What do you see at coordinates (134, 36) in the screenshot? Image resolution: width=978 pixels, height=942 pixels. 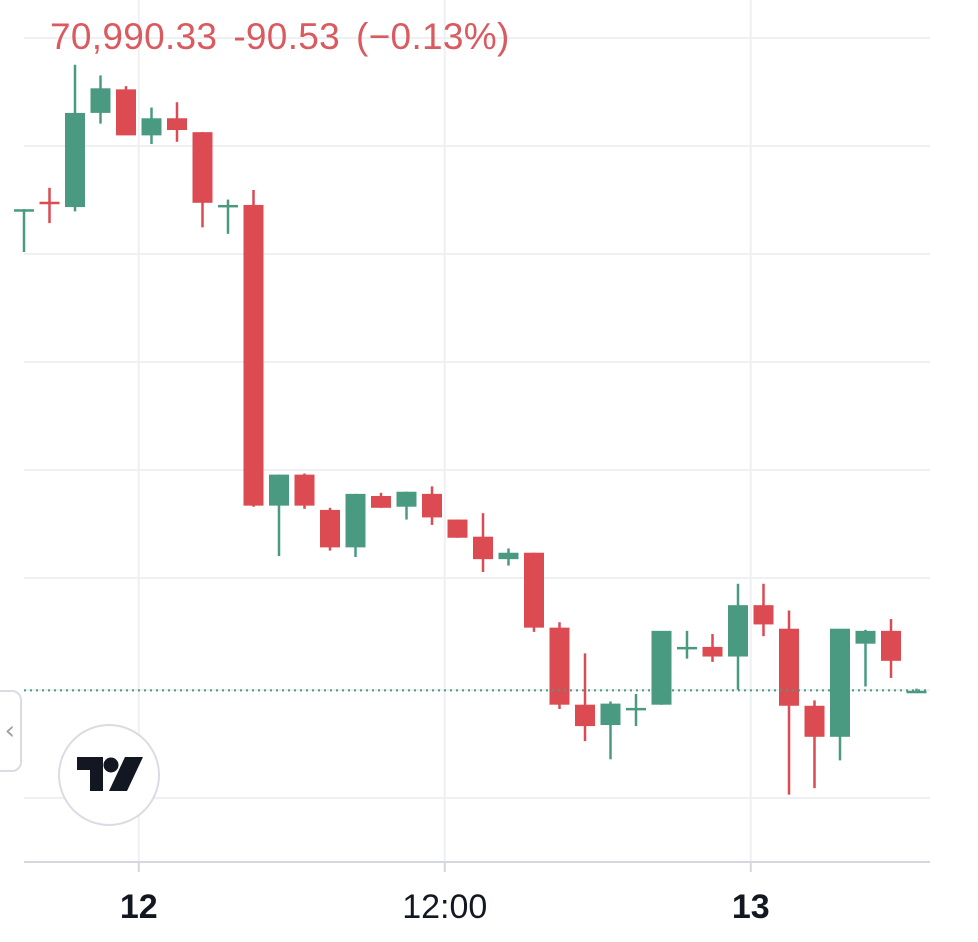 I see `last-price-value: 70,990.33` at bounding box center [134, 36].